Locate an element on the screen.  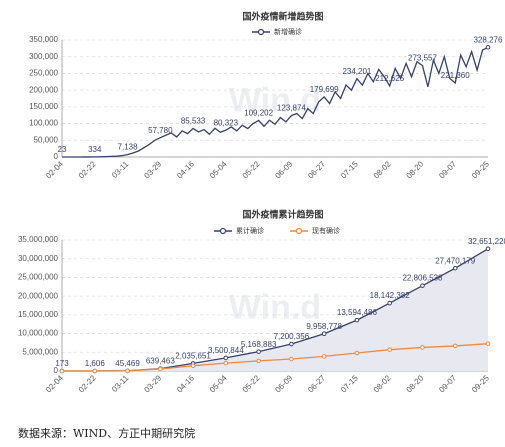
y-tick-label: 25,000,000 is located at coordinates (38, 277).